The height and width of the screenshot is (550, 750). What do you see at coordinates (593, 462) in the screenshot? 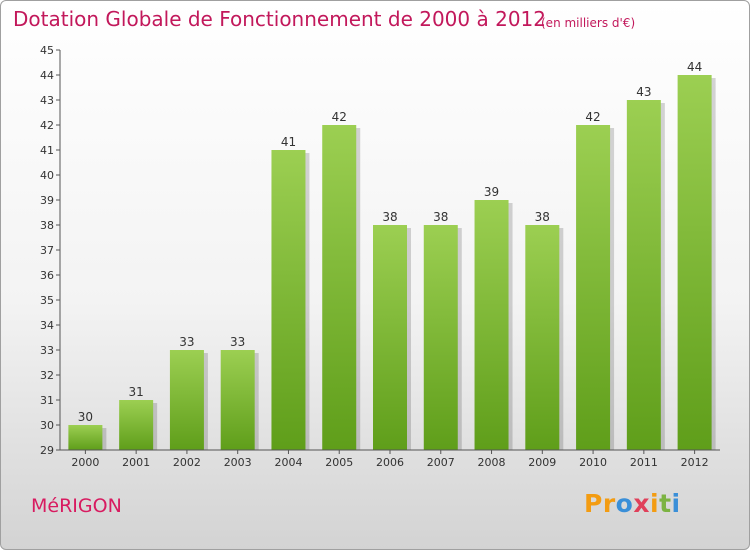
I see `x-tick-label: 2010` at bounding box center [593, 462].